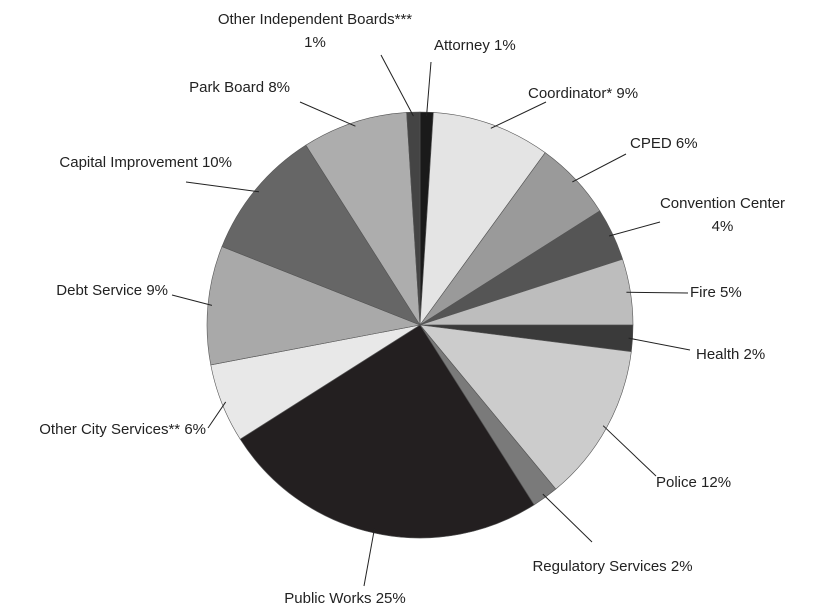 The height and width of the screenshot is (610, 822). What do you see at coordinates (462, 45) in the screenshot?
I see `category-label: Attorney` at bounding box center [462, 45].